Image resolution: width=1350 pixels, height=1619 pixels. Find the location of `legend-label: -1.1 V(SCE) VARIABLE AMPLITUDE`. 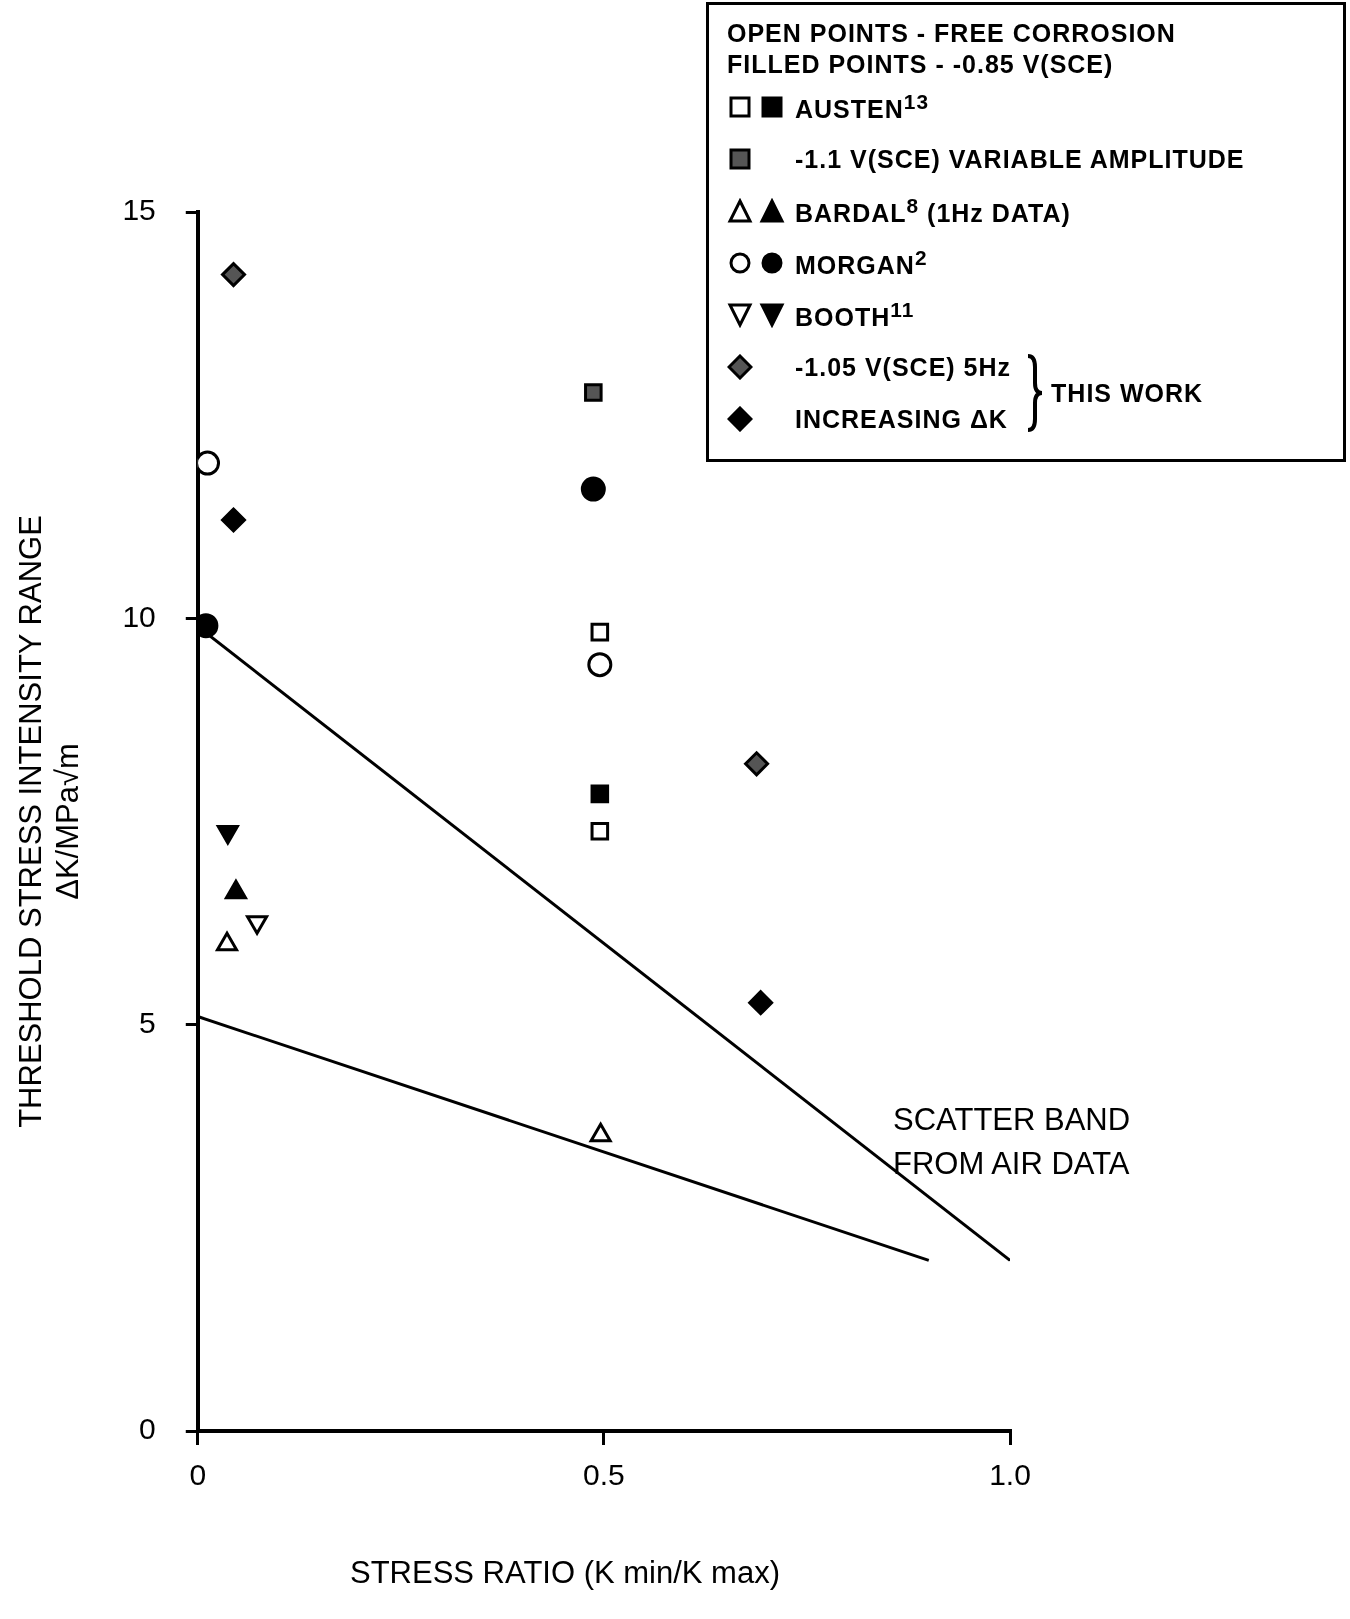

legend-label: -1.1 V(SCE) VARIABLE AMPLITUDE is located at coordinates (1020, 159).